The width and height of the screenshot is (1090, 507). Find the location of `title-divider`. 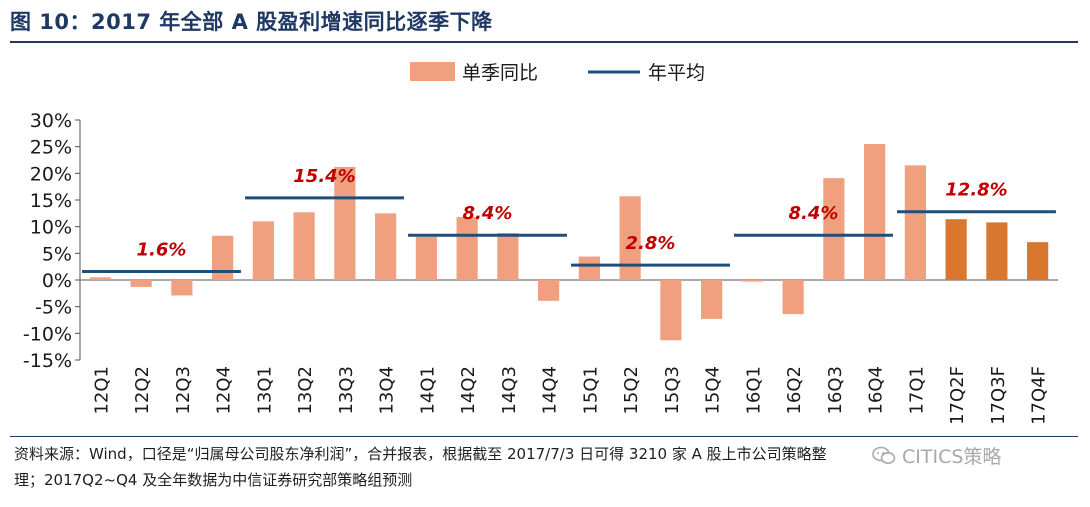

title-divider is located at coordinates (544, 42).